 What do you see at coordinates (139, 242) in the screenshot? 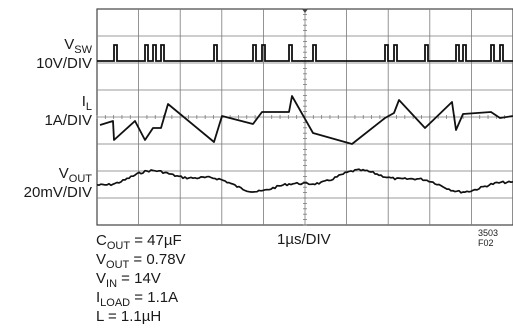
I see `cond-cout: COUT = 47µF` at bounding box center [139, 242].